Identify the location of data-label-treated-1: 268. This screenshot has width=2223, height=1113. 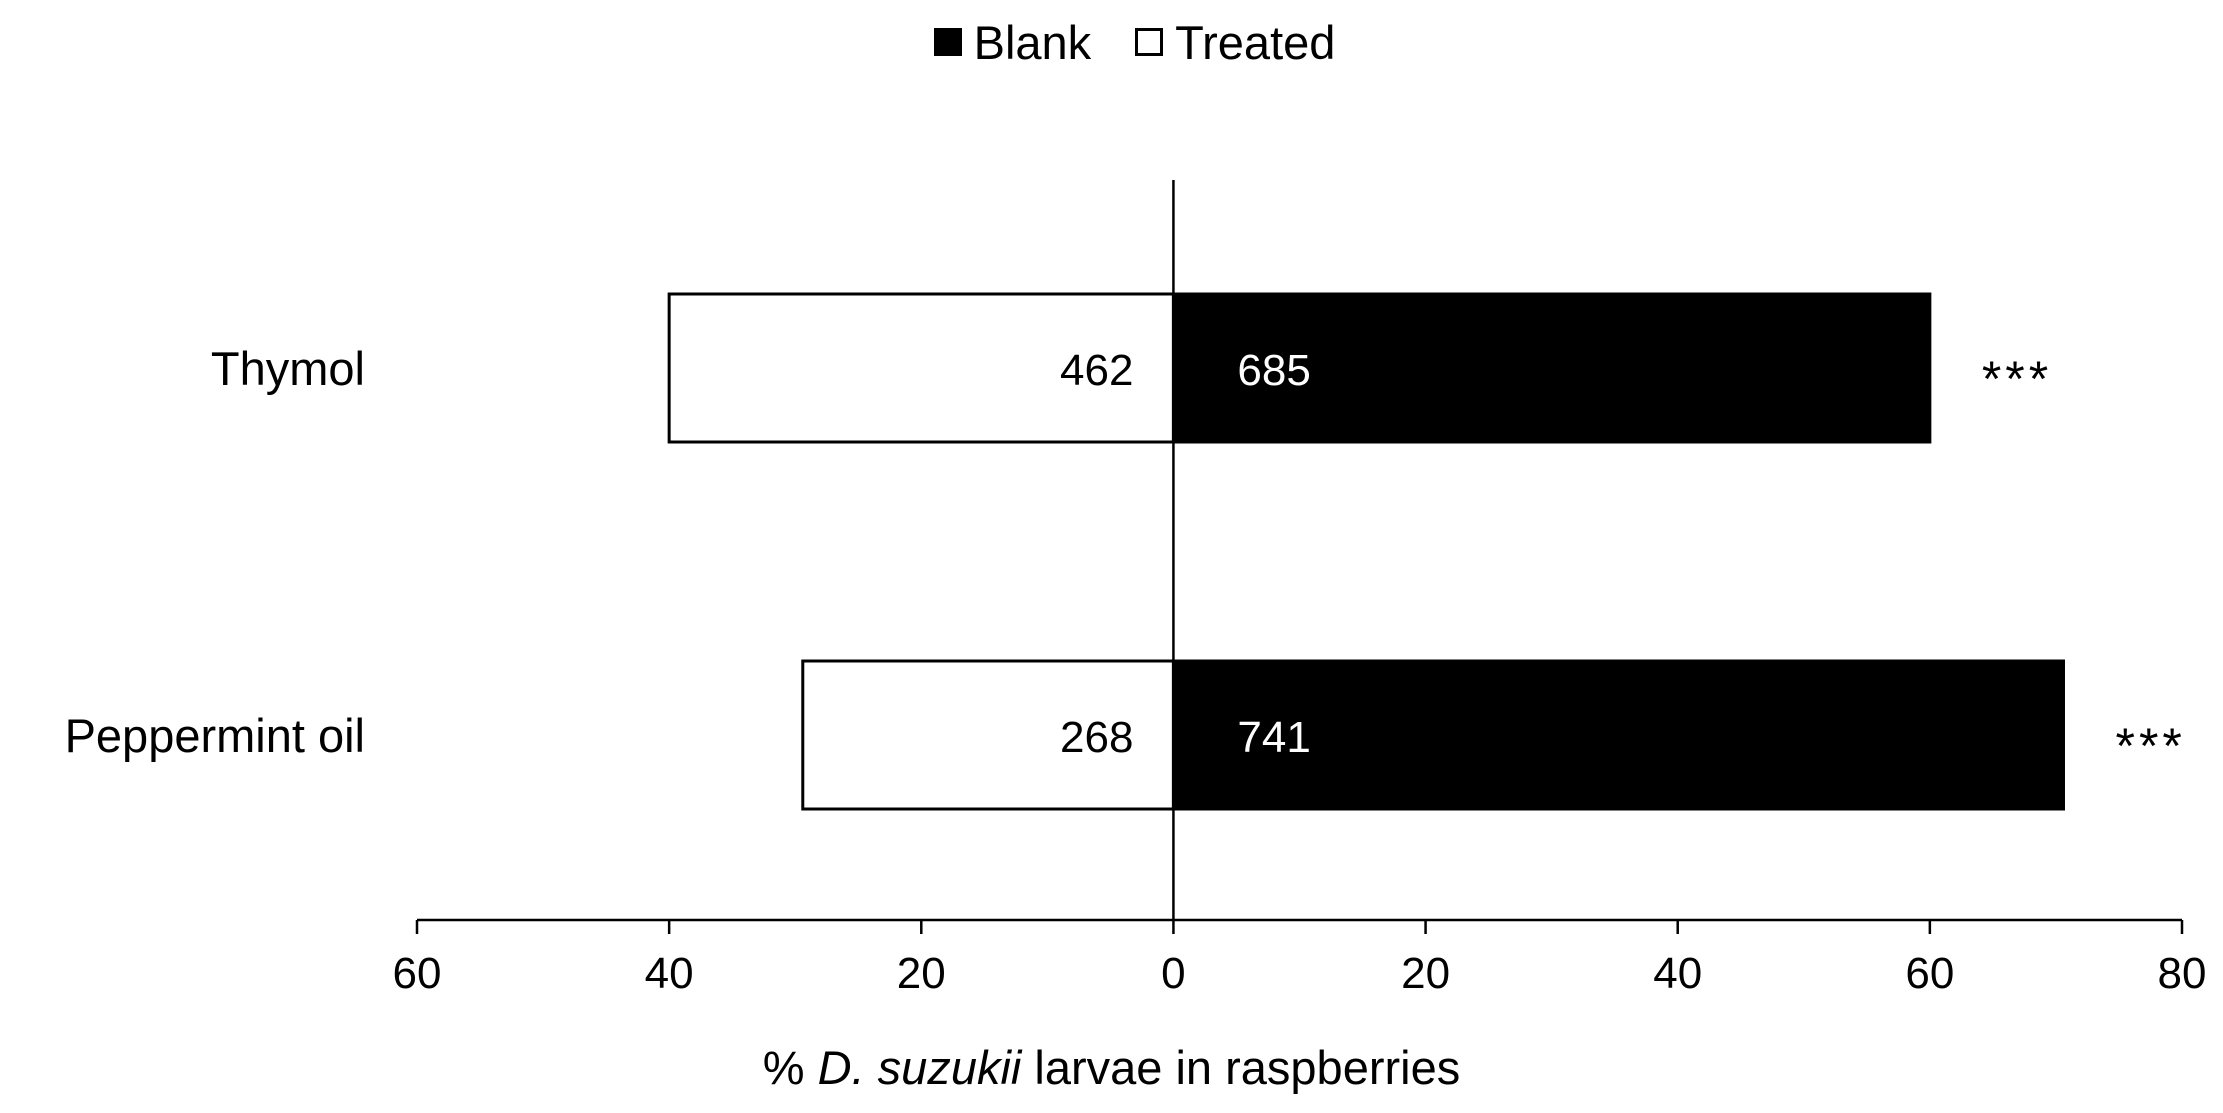
(1096, 737).